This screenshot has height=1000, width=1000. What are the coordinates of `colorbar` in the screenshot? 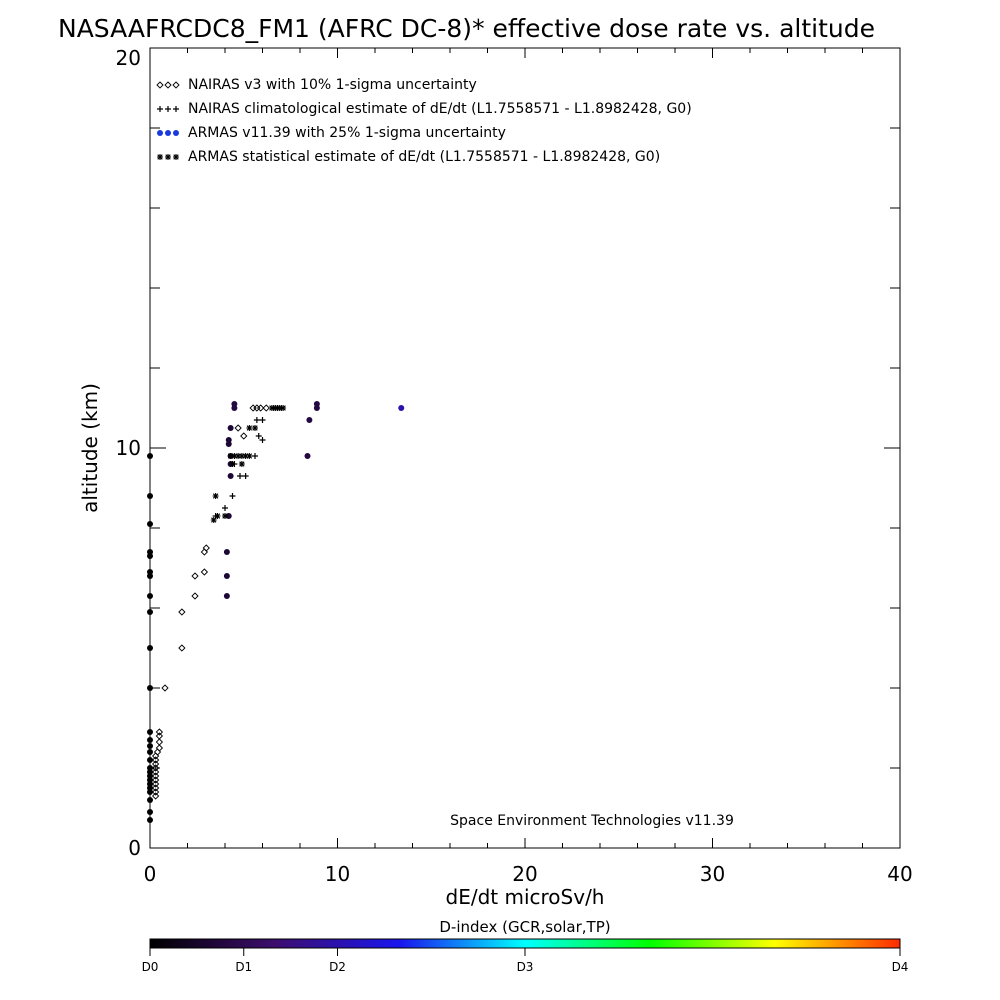 It's located at (525, 943).